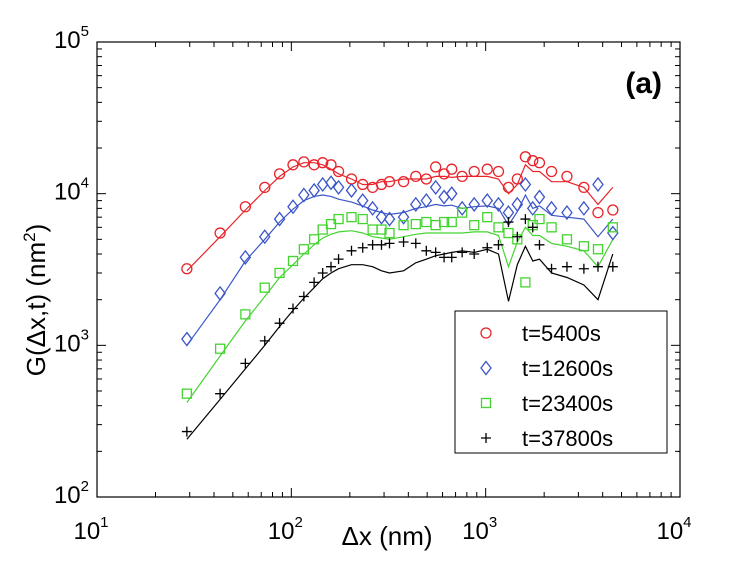  Describe the element at coordinates (85, 334) in the screenshot. I see `y-tick-label-exponent: 3` at that location.